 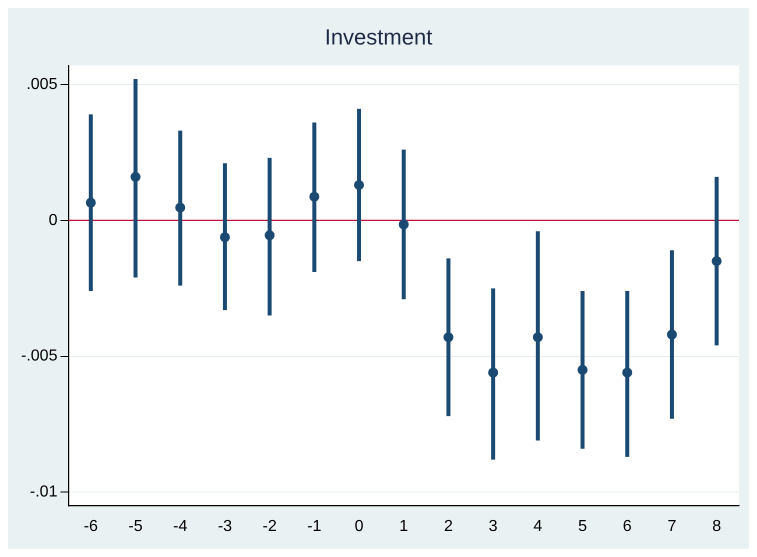 I want to click on x-tick-label: 7, so click(x=671, y=526).